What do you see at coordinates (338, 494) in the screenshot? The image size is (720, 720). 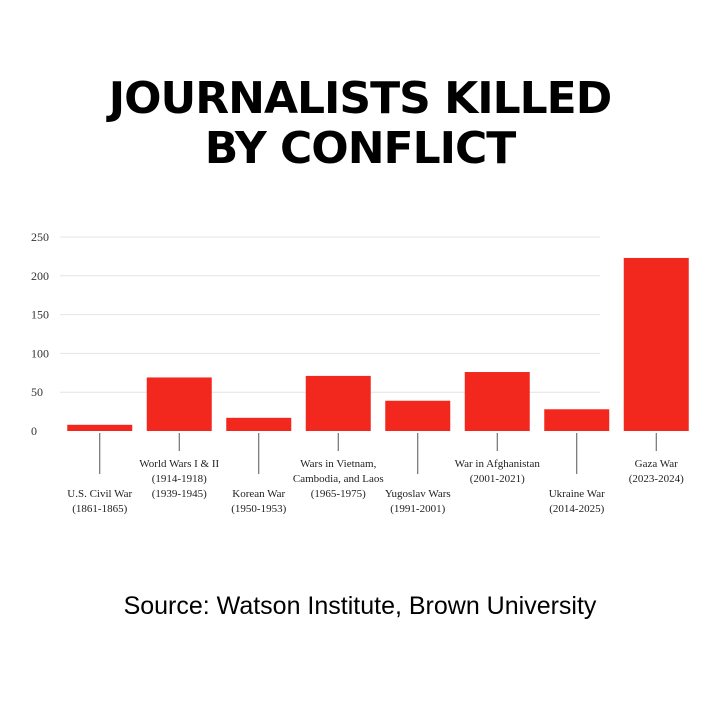 I see `category-label: (1965-1975)` at bounding box center [338, 494].